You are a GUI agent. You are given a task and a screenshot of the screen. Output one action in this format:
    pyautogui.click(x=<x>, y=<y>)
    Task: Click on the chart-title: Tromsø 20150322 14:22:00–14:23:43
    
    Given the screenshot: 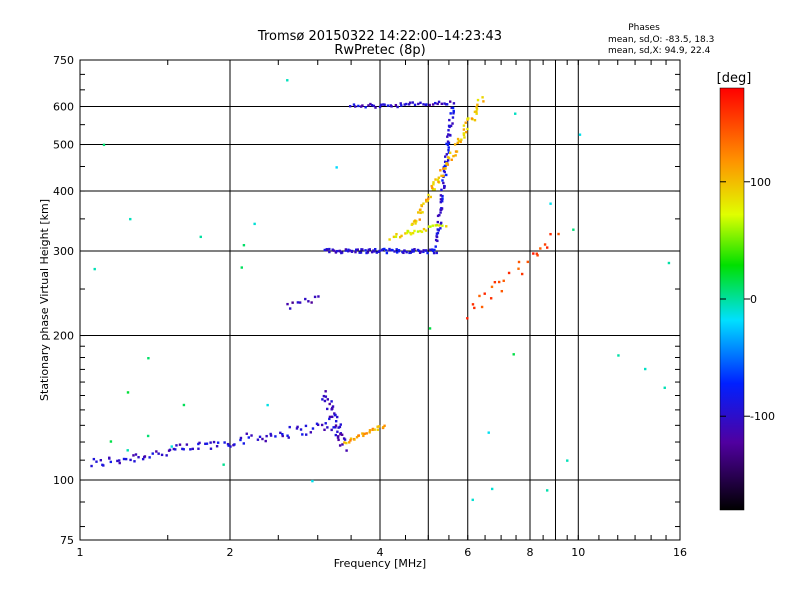 What is the action you would take?
    pyautogui.click(x=379, y=36)
    